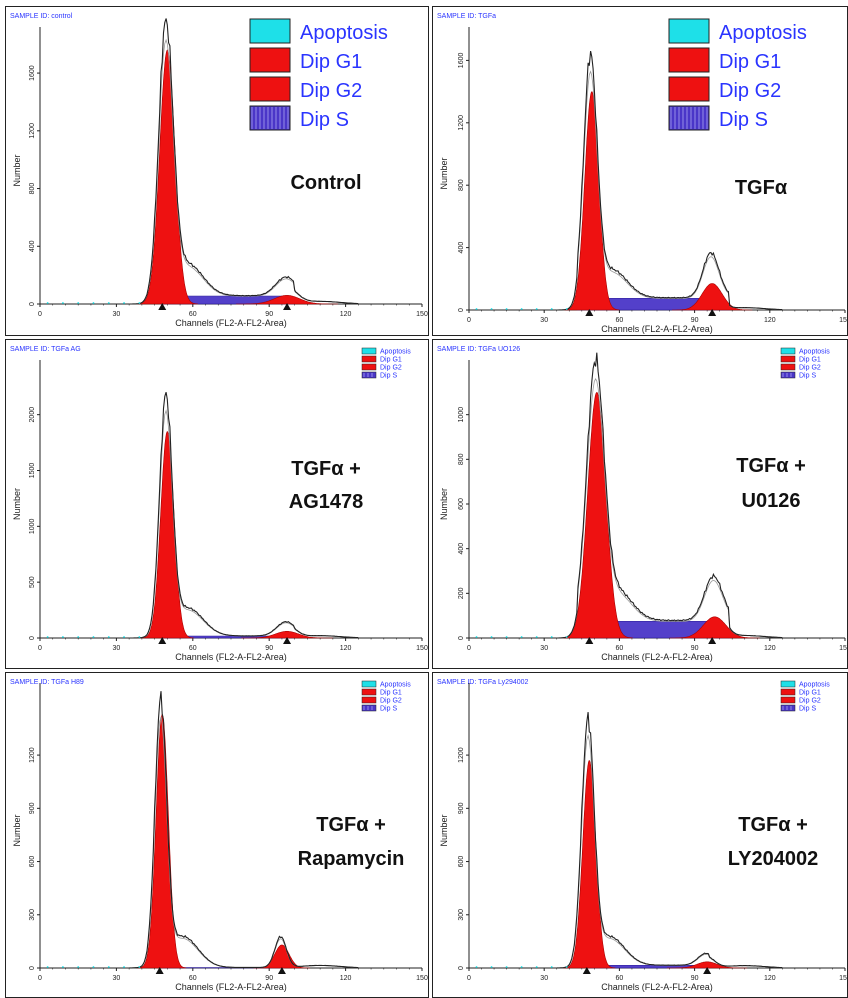 This screenshot has width=848, height=998. What do you see at coordinates (461, 593) in the screenshot?
I see `y-tick-label: 200` at bounding box center [461, 593].